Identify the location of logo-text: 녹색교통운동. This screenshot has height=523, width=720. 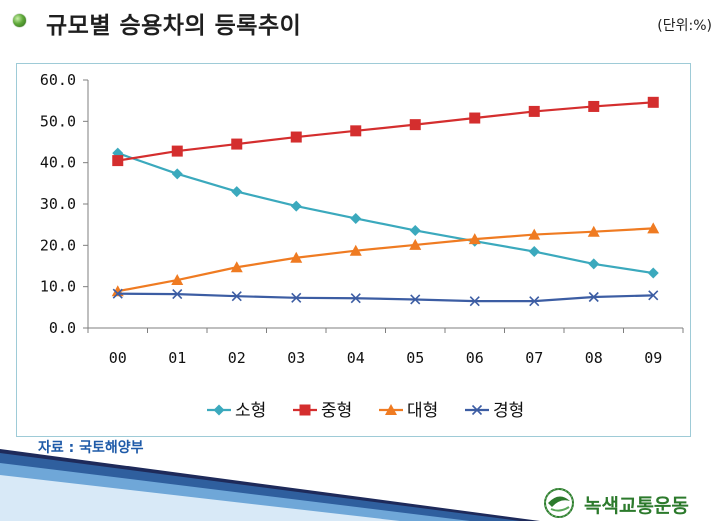
(636, 506).